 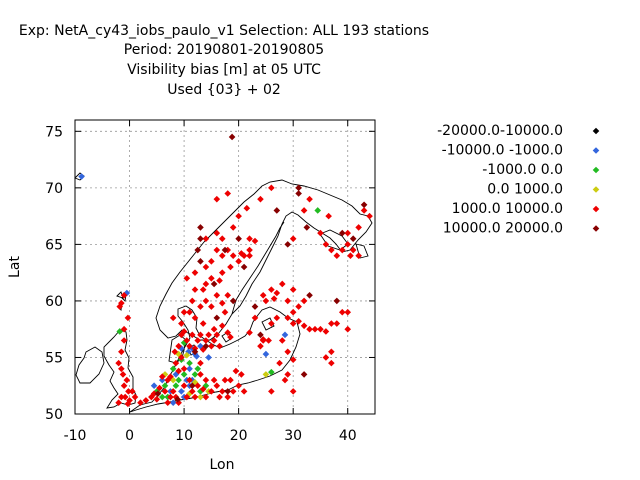 What do you see at coordinates (15, 267) in the screenshot?
I see `y-axis-label: Lat` at bounding box center [15, 267].